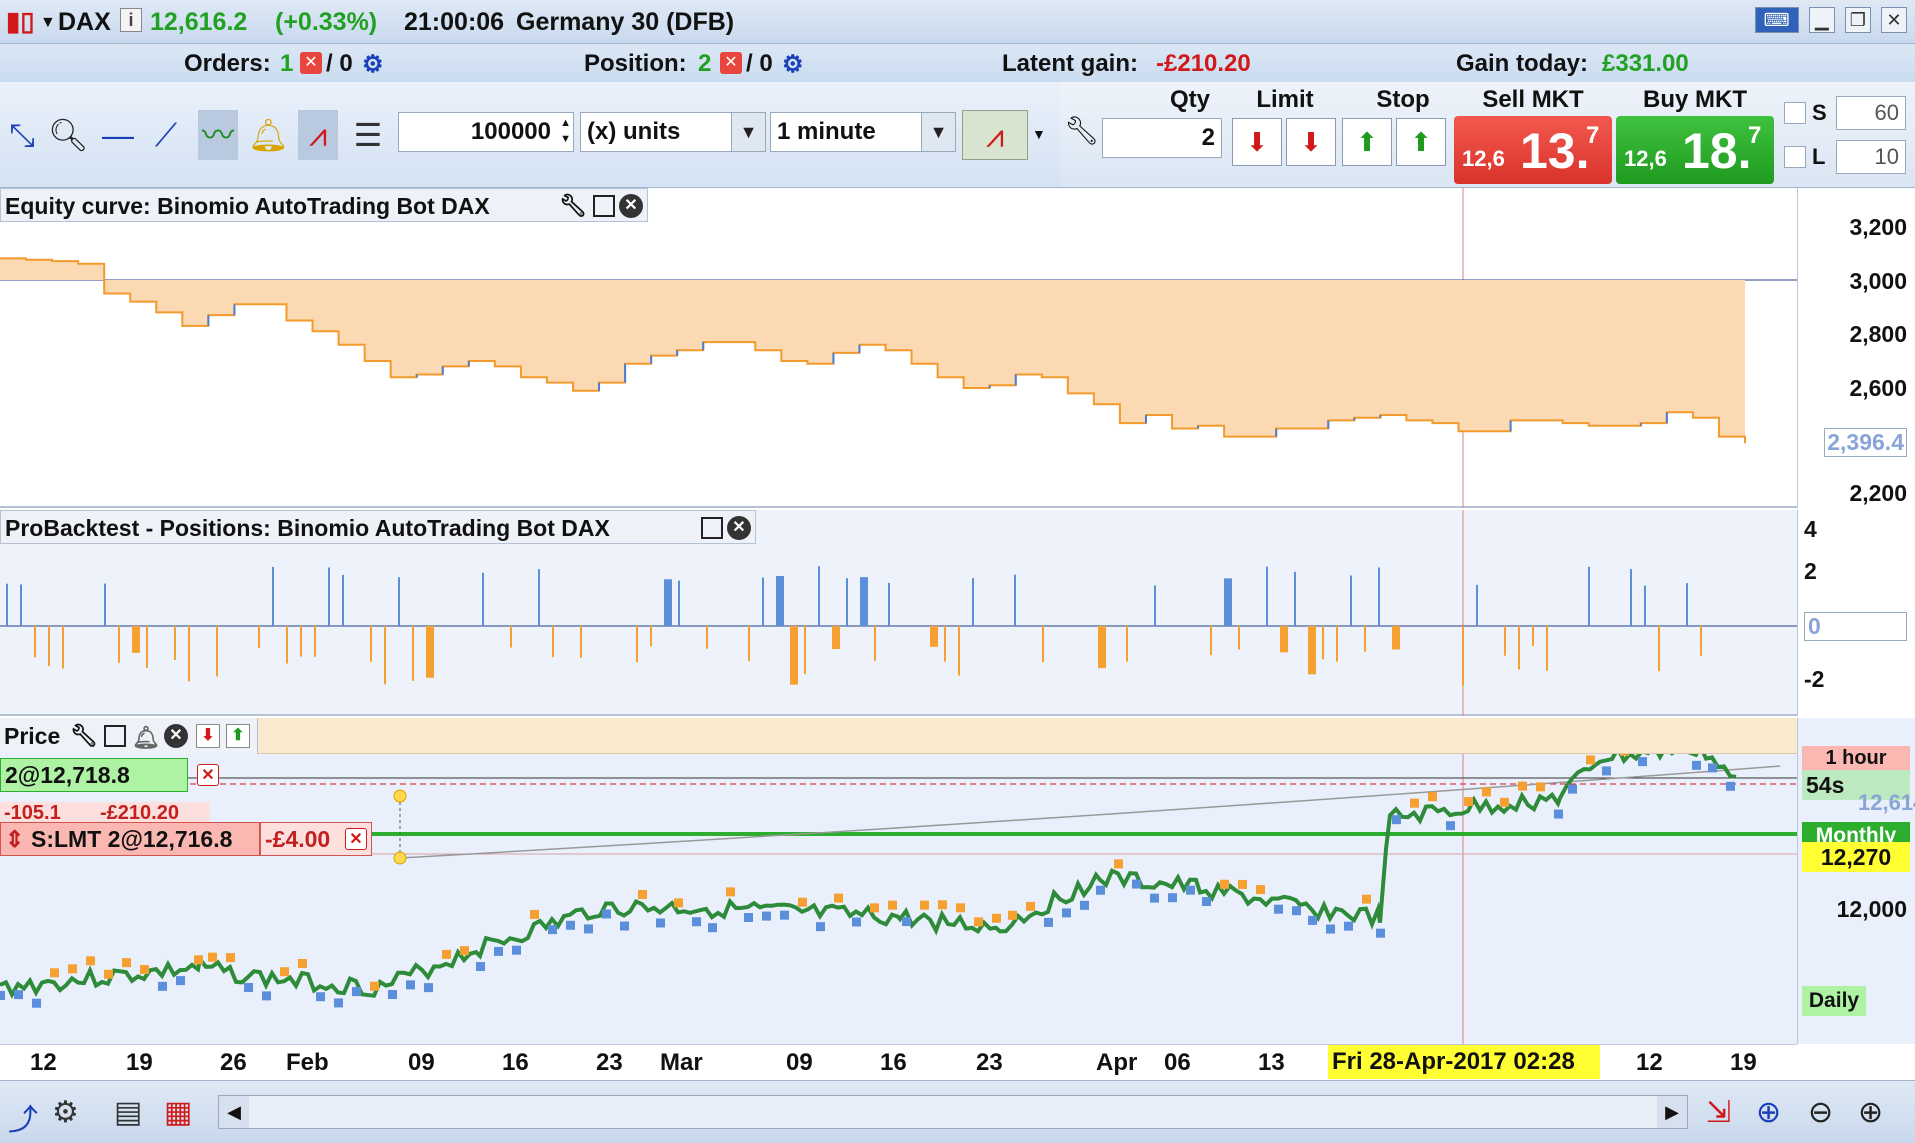 The image size is (1915, 1143). I want to click on daily-tag: Daily, so click(1834, 1001).